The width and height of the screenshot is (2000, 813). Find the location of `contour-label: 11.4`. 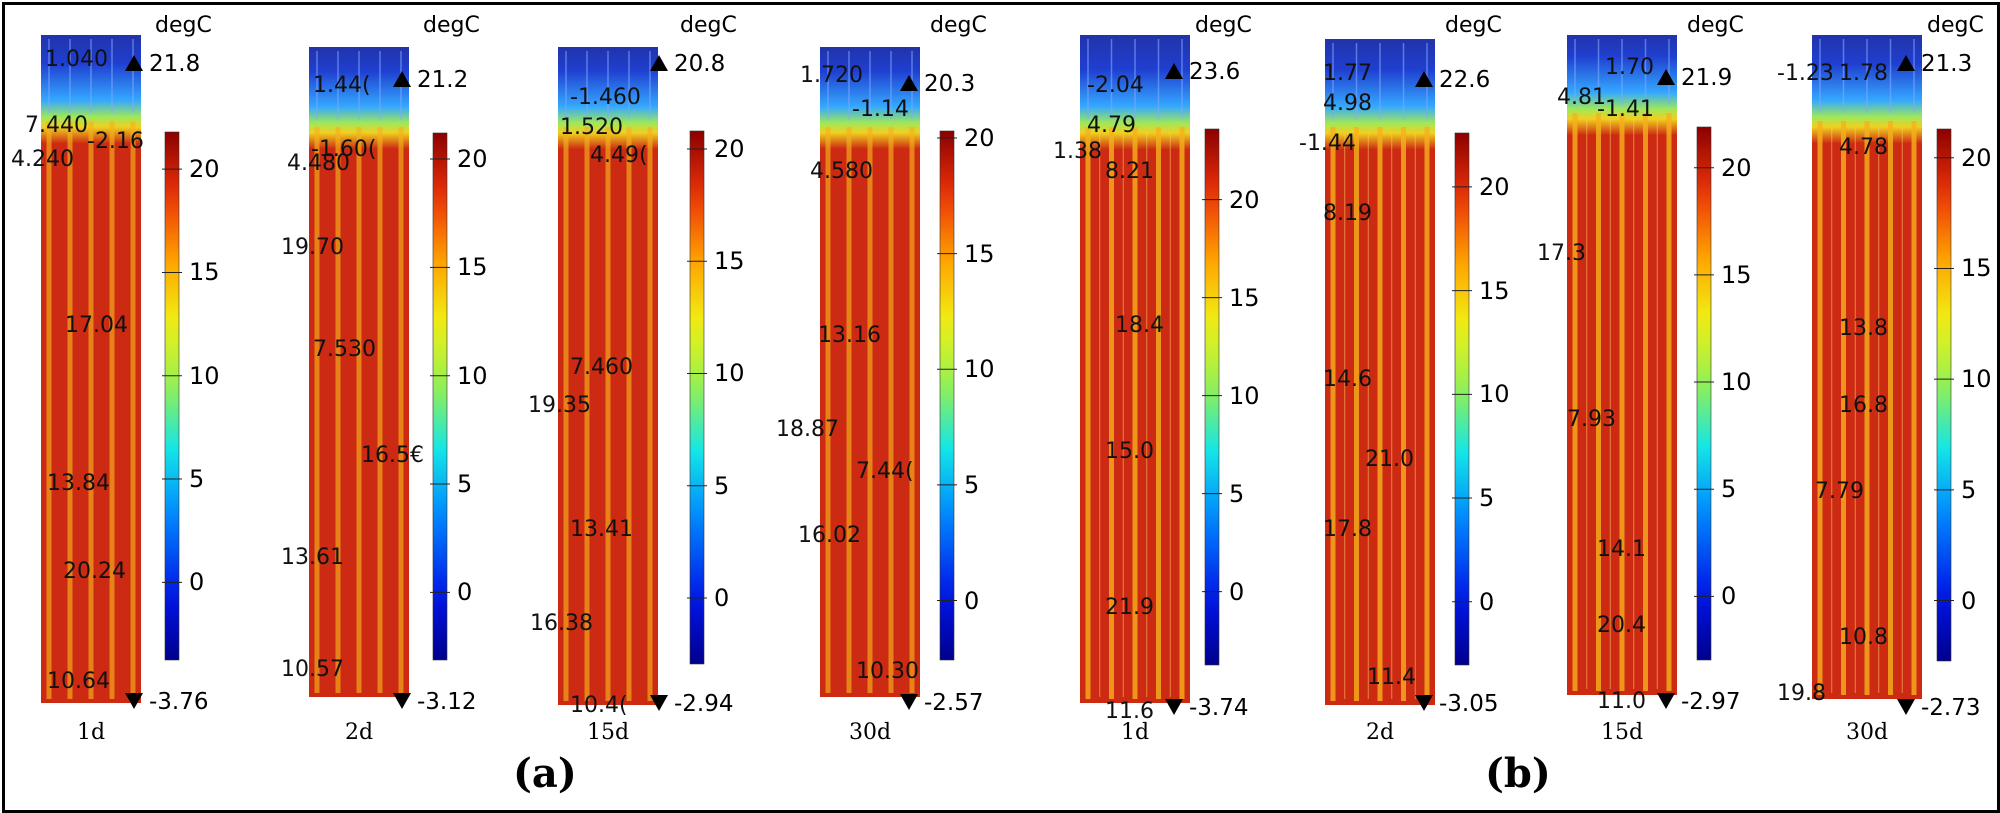

contour-label: 11.4 is located at coordinates (1391, 677).